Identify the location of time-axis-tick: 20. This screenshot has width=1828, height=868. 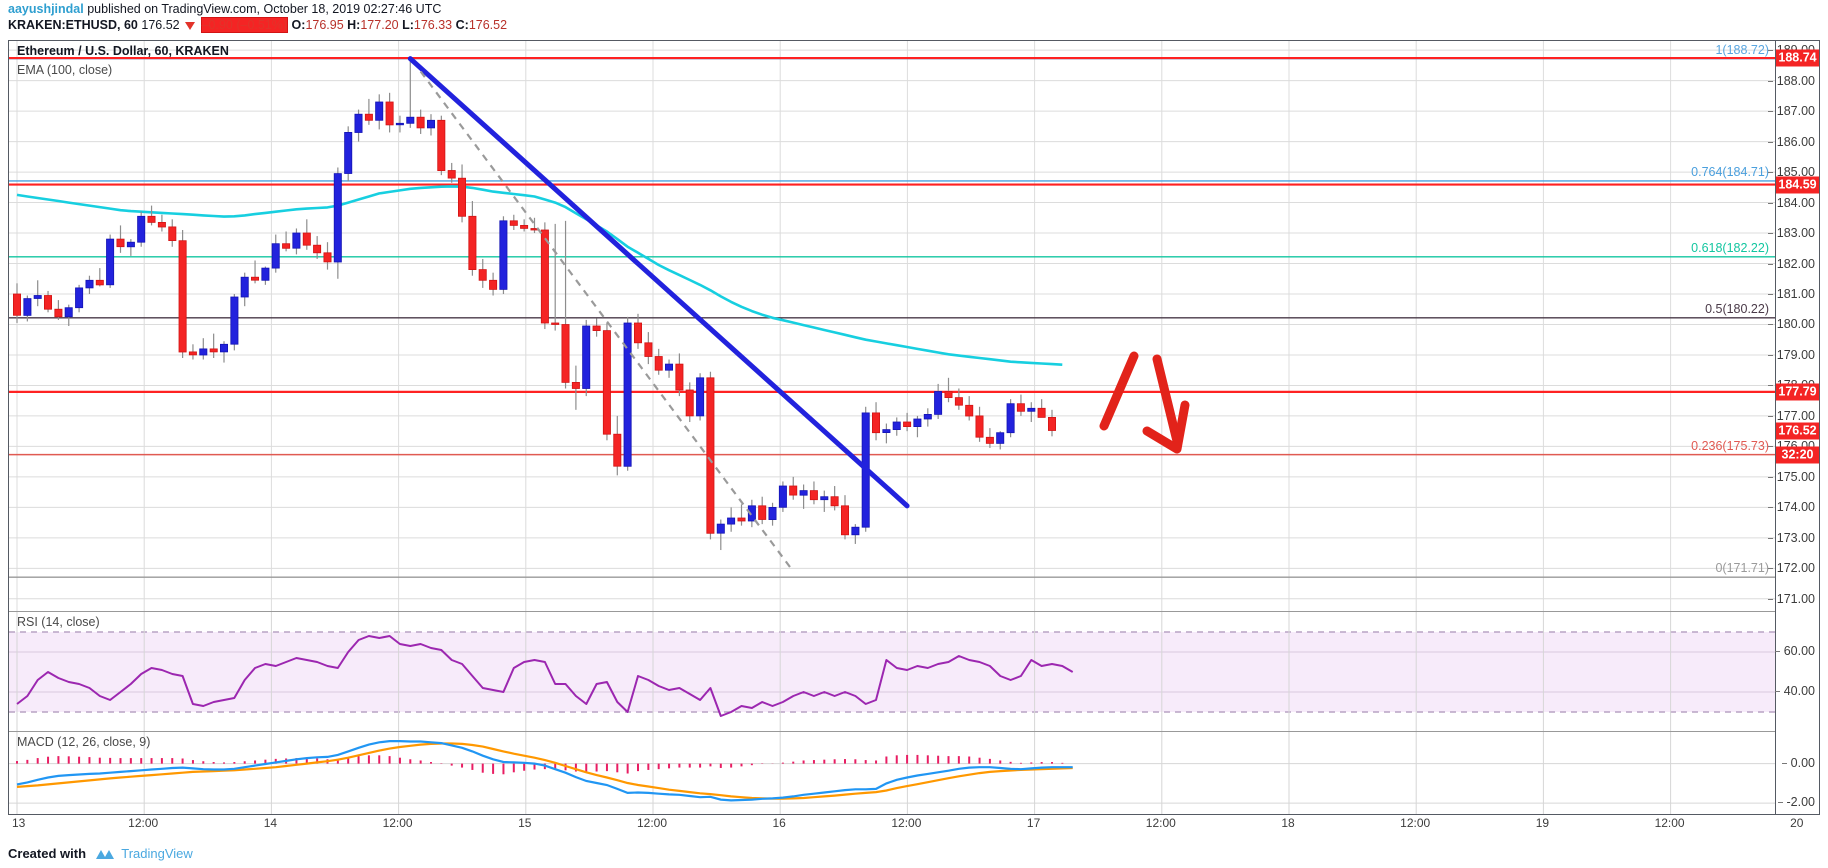
(1797, 823).